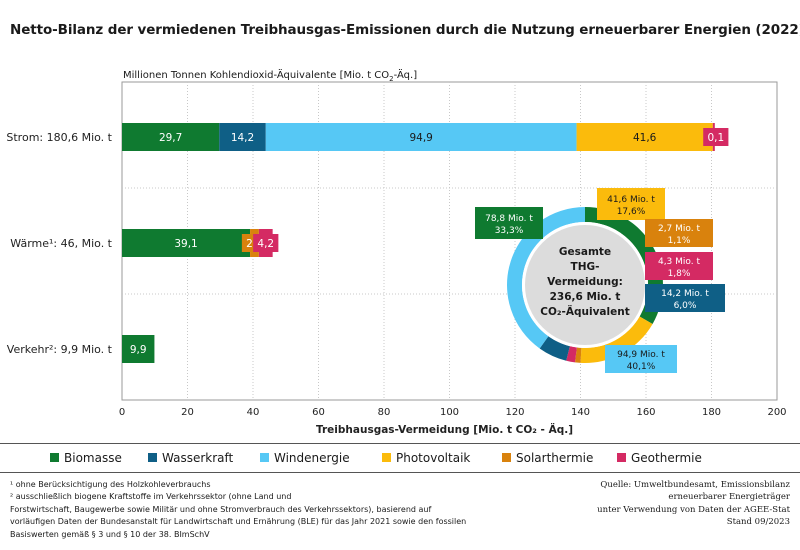 The image size is (800, 550). I want to click on x-tick-label: 160, so click(645, 412).